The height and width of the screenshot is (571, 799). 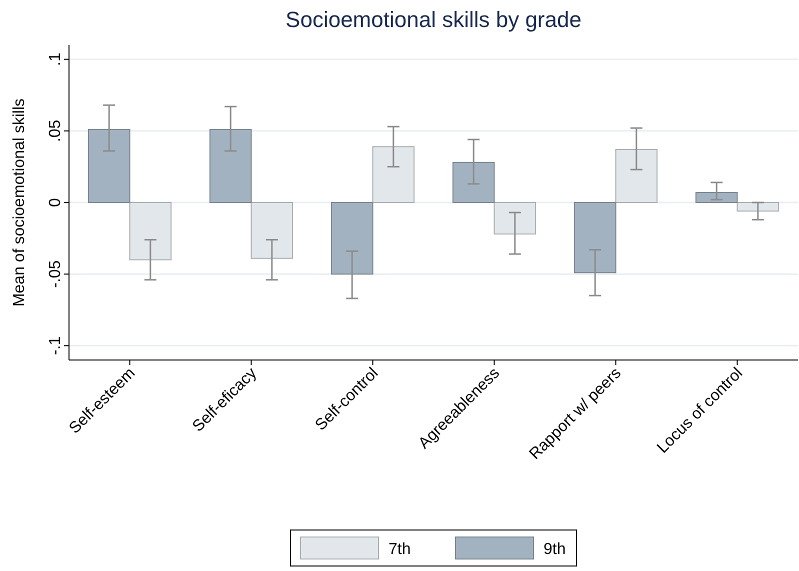 I want to click on legend-label: 7th, so click(x=399, y=549).